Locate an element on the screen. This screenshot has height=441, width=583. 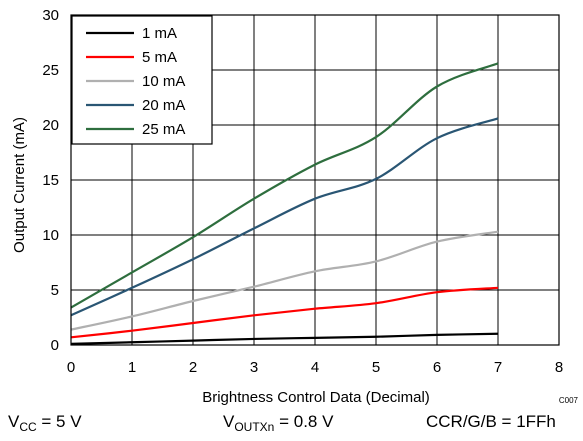
y-axis-title: Output Current (mA) is located at coordinates (19, 185).